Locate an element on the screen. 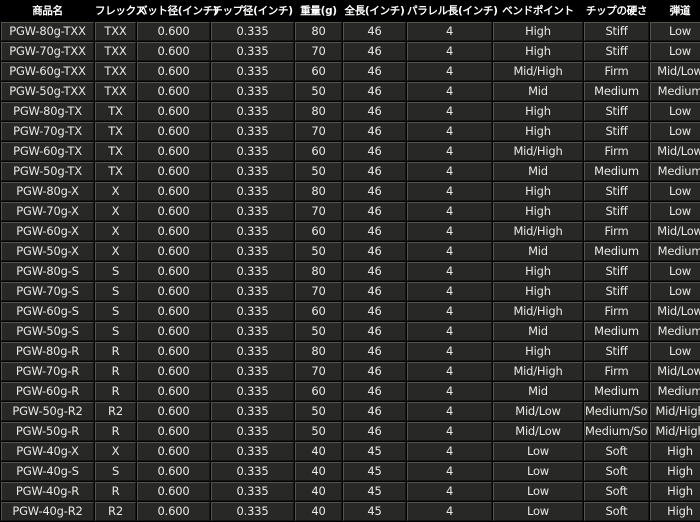 Image resolution: width=700 pixels, height=522 pixels. column-header-tip-stiffness: チップの硬さ is located at coordinates (616, 11).